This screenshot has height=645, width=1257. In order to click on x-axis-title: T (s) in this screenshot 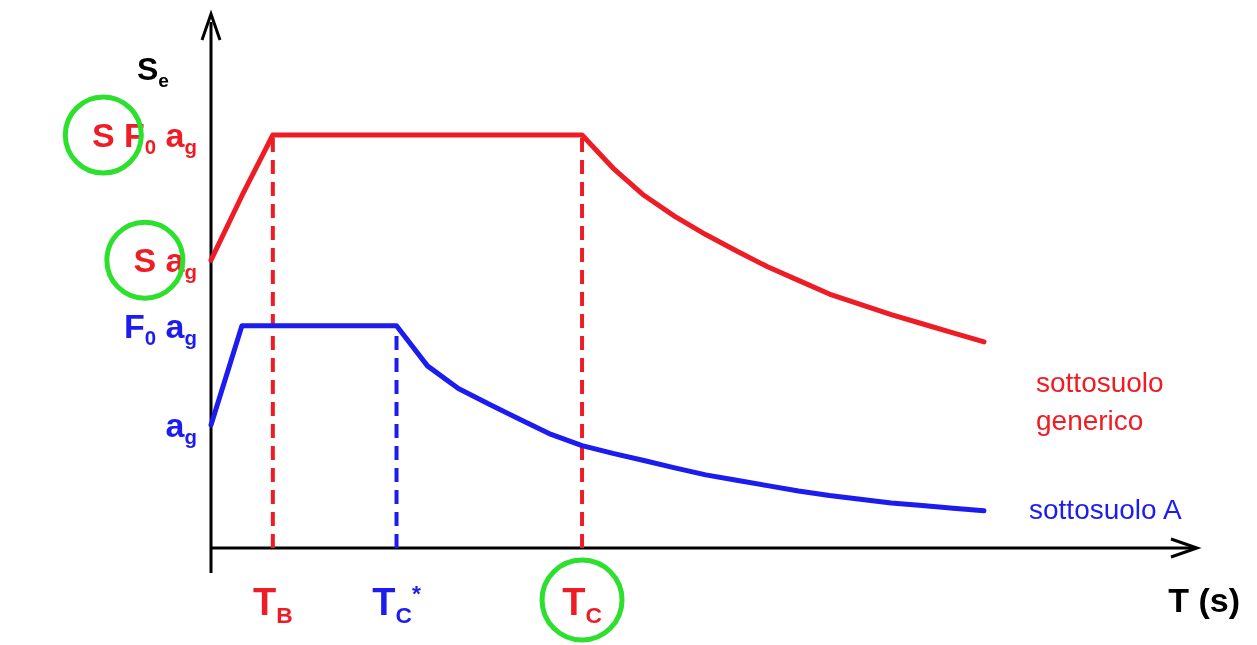, I will do `click(1204, 600)`.